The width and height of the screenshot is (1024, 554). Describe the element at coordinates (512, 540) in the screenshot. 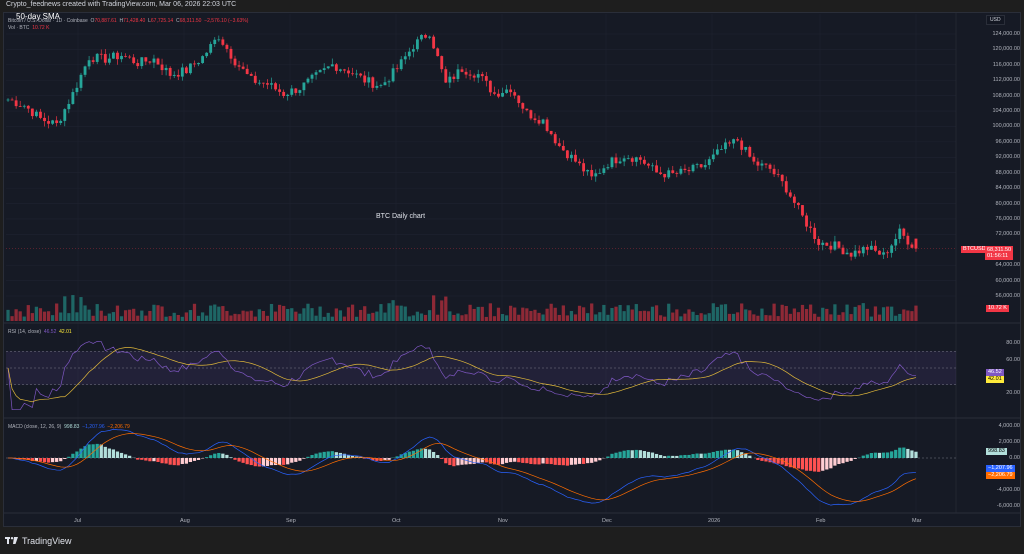

I see `footer` at that location.